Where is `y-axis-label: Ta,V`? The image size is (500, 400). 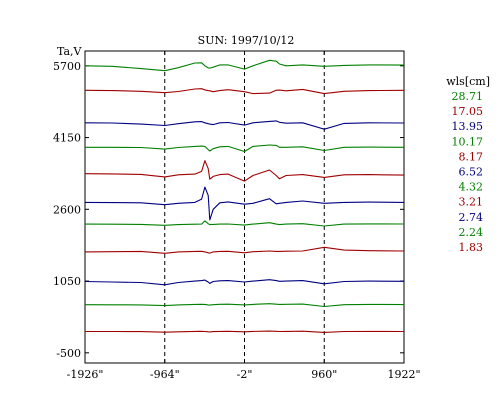
y-axis-label: Ta,V is located at coordinates (70, 51).